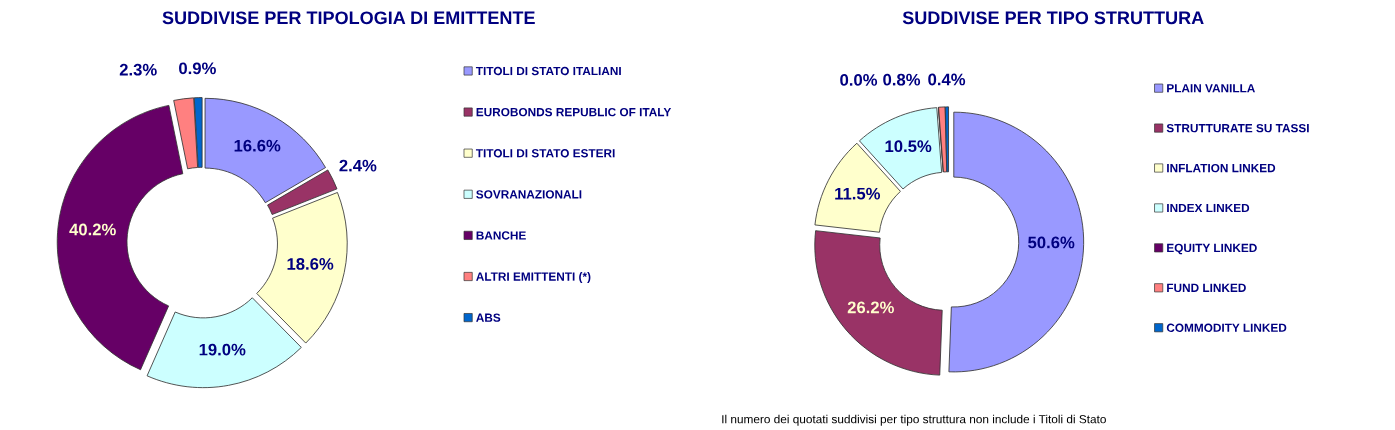 The image size is (1395, 430). Describe the element at coordinates (548, 71) in the screenshot. I see `legend-label: TITOLI DI STATO ITALIANI` at that location.